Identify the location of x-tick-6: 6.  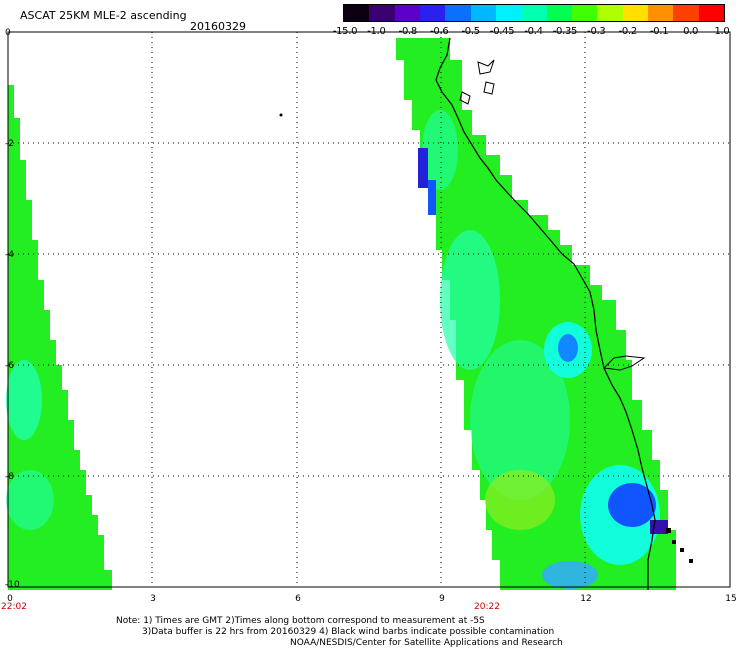
(298, 599).